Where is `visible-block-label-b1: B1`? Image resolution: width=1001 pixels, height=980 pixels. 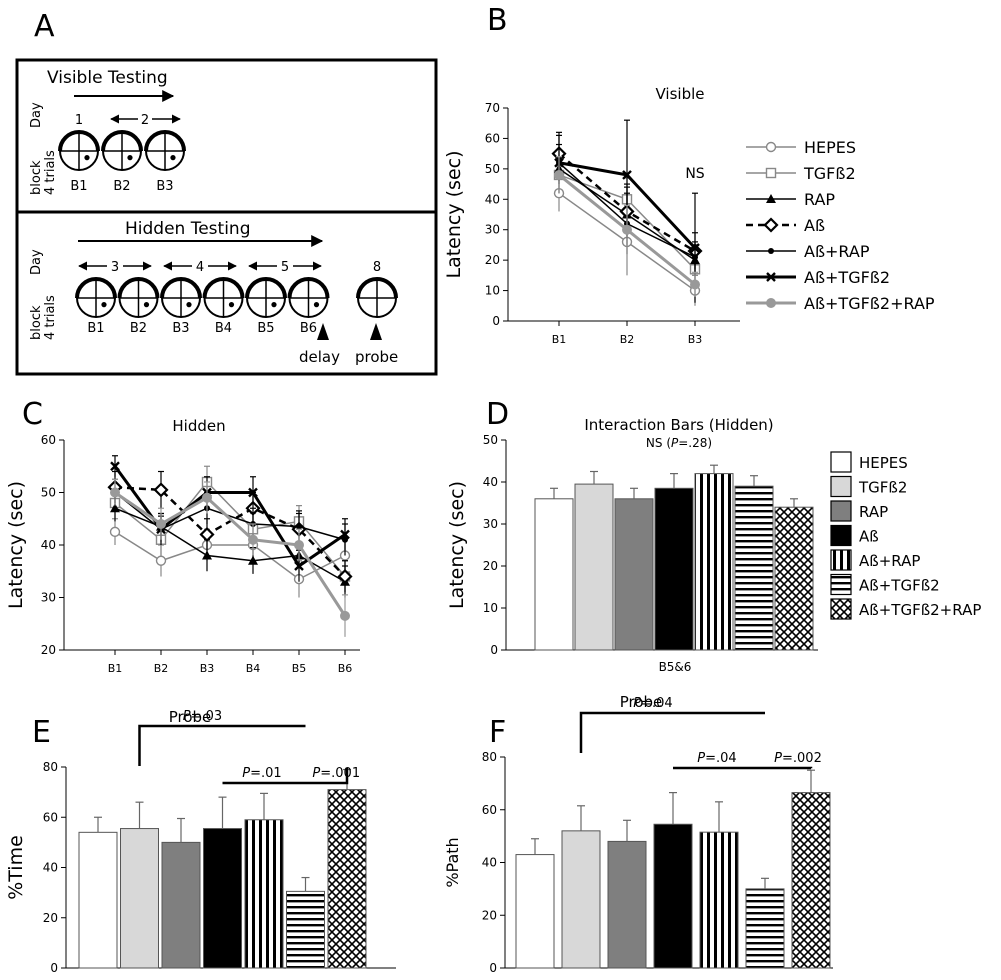
visible-block-label-b1: B1 is located at coordinates (78, 186).